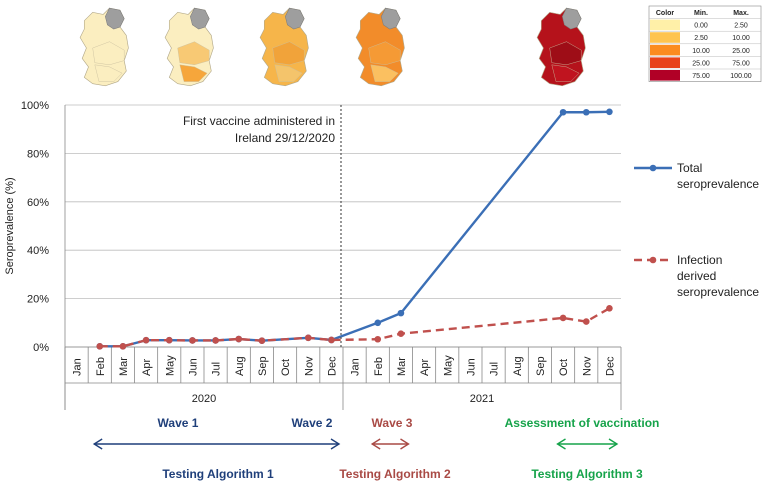 The image size is (773, 483). What do you see at coordinates (41, 348) in the screenshot?
I see `y-tick-label: 0%` at bounding box center [41, 348].